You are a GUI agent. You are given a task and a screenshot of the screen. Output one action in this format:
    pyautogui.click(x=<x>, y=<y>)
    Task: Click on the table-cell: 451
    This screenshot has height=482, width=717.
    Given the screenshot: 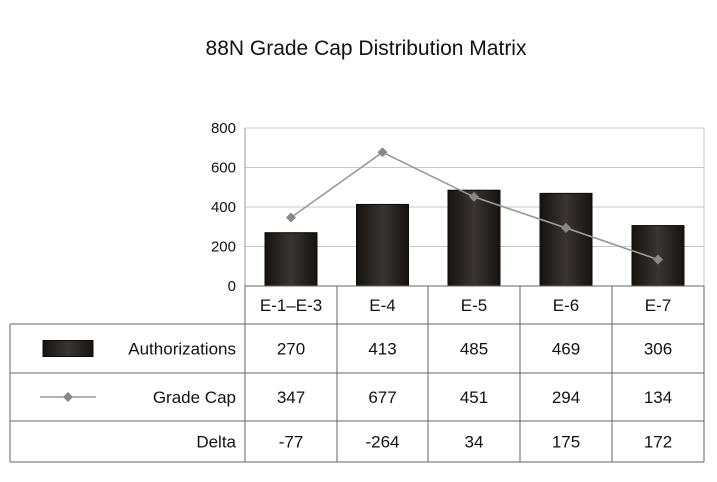 What is the action you would take?
    pyautogui.click(x=474, y=397)
    